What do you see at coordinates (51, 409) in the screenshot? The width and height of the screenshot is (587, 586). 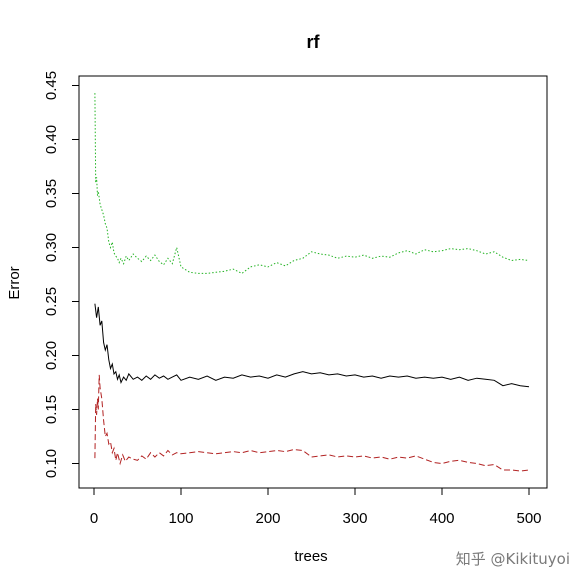 I see `y-tick-label: 0.15` at bounding box center [51, 409].